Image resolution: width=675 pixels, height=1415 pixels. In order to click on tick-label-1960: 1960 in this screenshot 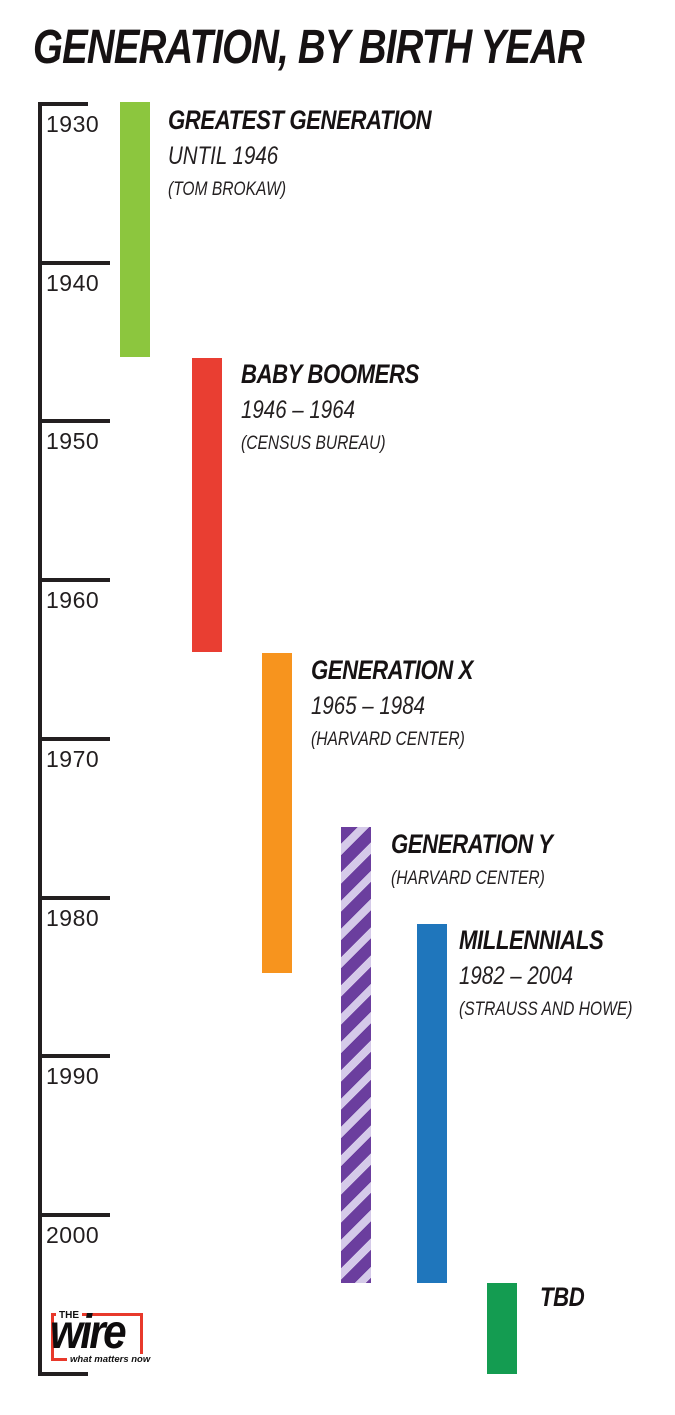, I will do `click(73, 600)`.